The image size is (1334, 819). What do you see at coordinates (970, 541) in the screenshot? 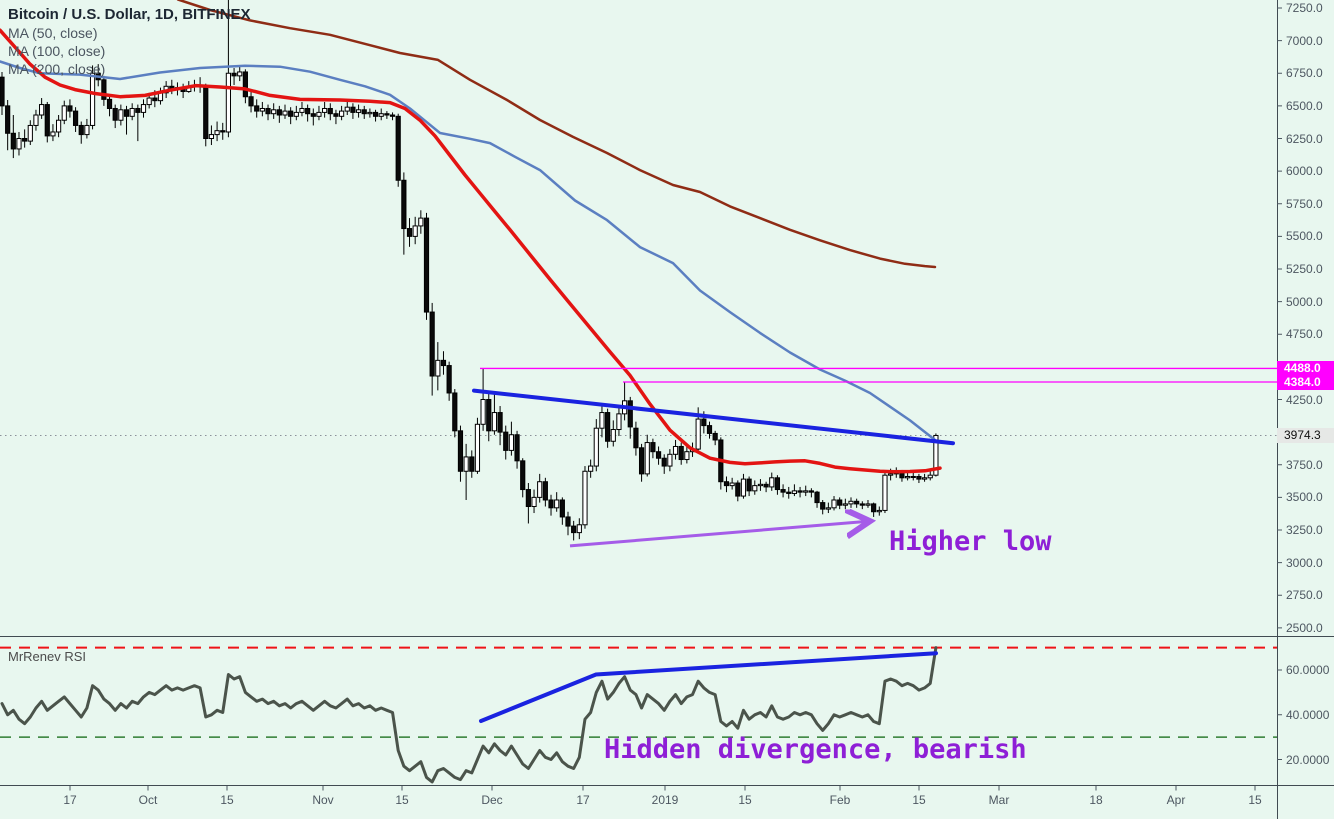
I see `annotation-higher-low: Higher low` at bounding box center [970, 541].